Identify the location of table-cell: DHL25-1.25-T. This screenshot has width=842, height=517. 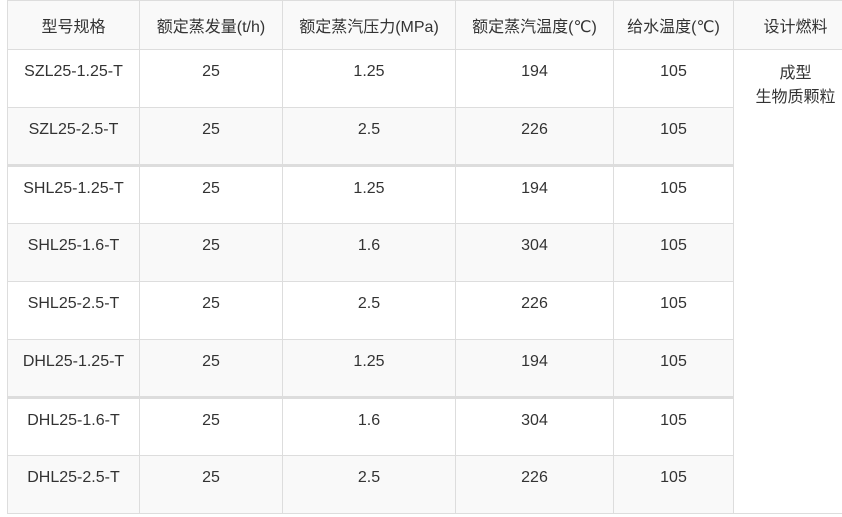
(73, 368).